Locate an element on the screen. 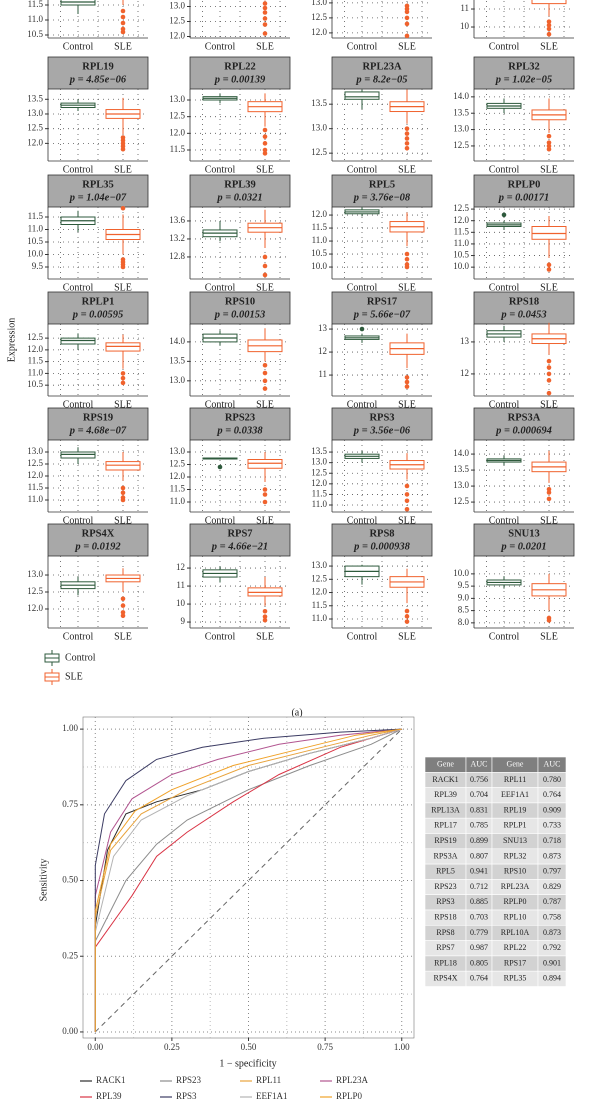  panel-title: RPS10 is located at coordinates (240, 301).